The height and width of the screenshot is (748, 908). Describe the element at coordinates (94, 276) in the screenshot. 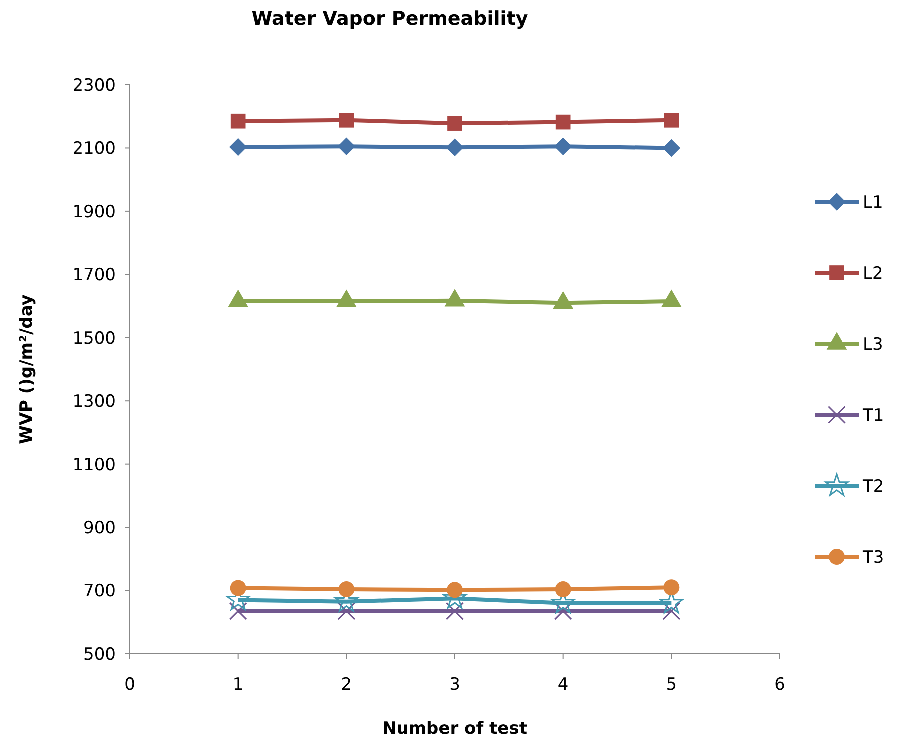

I see `y-tick-label: 1700` at that location.